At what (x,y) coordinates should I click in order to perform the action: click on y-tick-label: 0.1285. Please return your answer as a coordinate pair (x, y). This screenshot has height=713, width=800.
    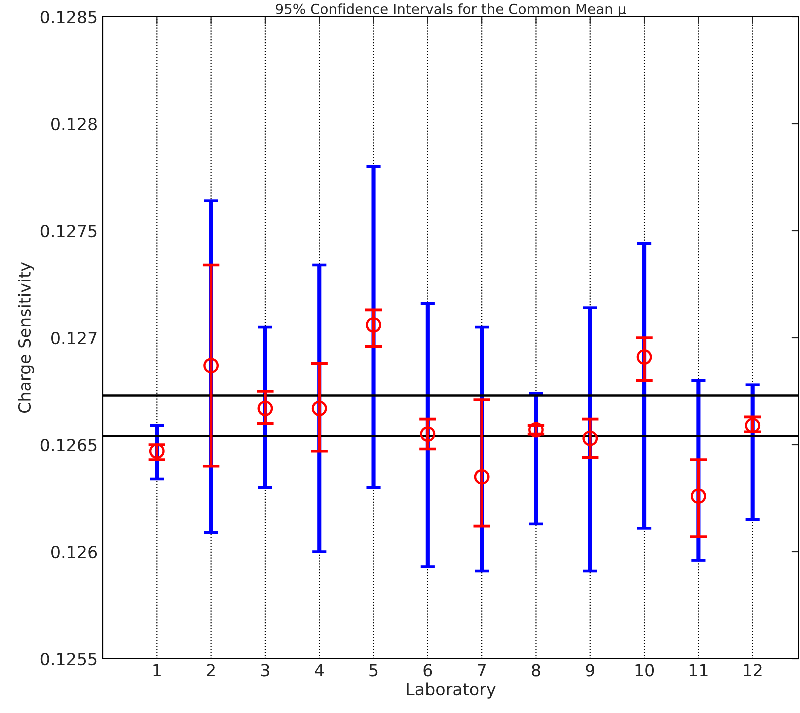
    Looking at the image, I should click on (68, 17).